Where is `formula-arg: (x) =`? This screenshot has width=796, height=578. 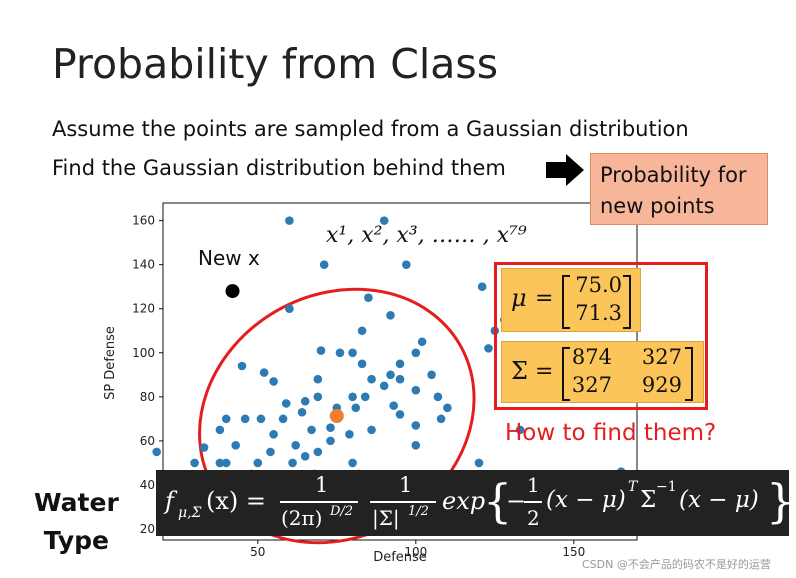
formula-arg: (x) = is located at coordinates (236, 501).